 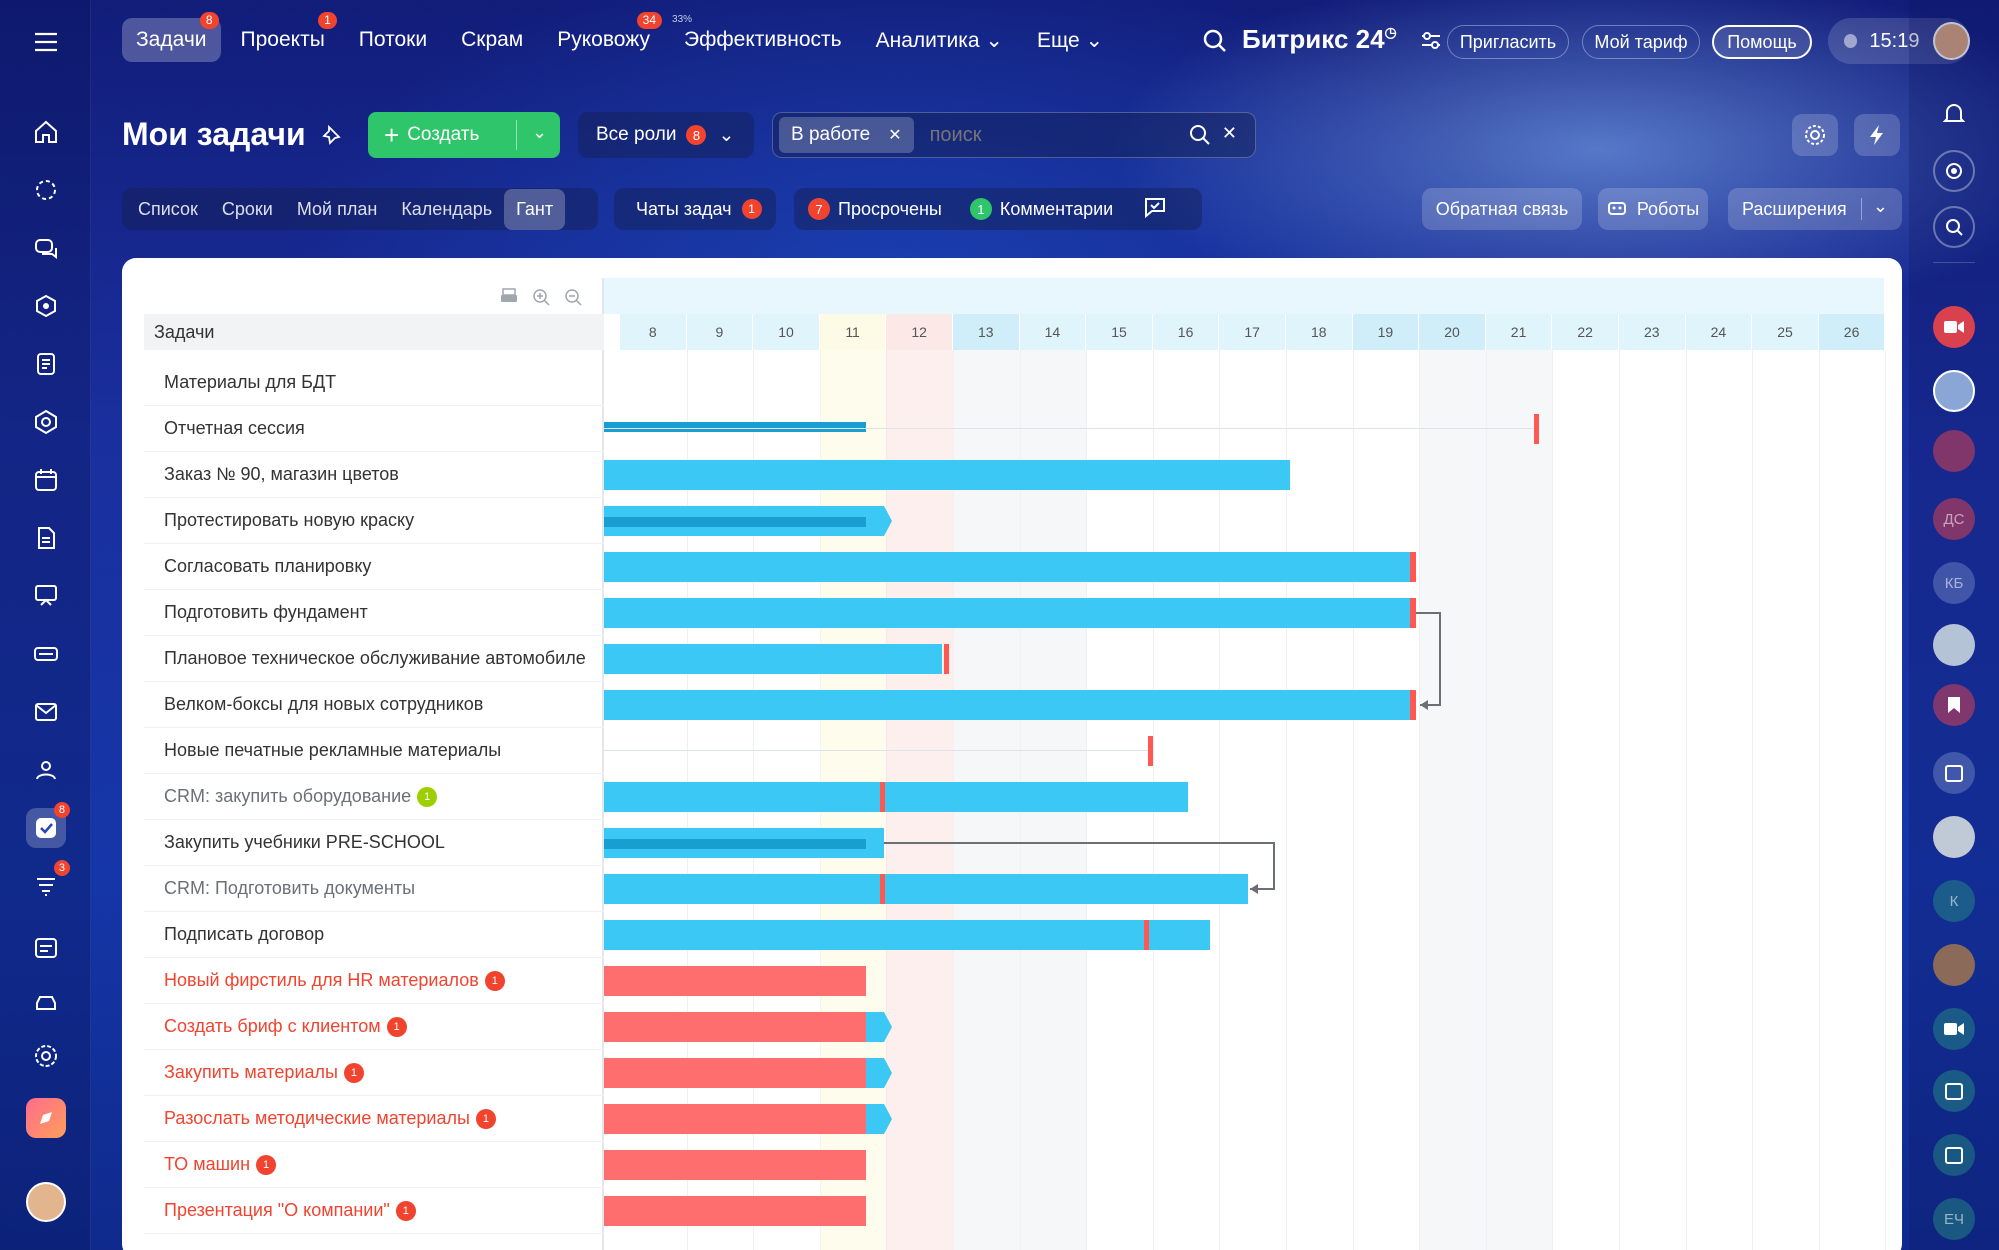 I want to click on clear-icon: ✕, so click(x=1229, y=133).